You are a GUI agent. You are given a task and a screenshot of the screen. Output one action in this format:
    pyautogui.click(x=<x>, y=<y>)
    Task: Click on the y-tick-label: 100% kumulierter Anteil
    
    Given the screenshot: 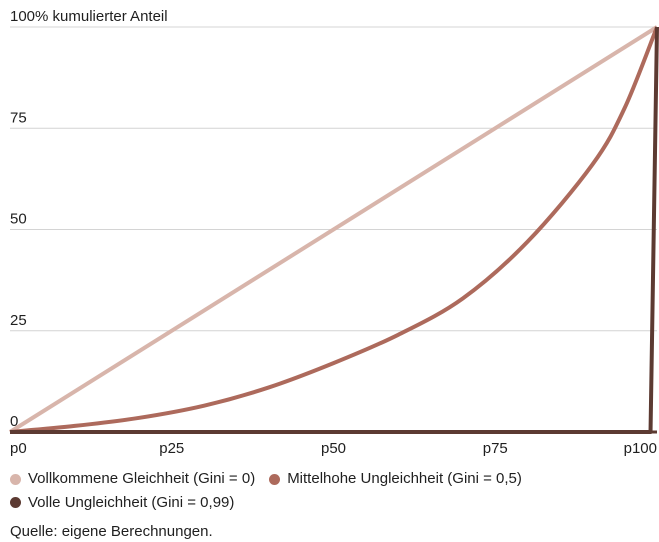 What is the action you would take?
    pyautogui.click(x=89, y=16)
    